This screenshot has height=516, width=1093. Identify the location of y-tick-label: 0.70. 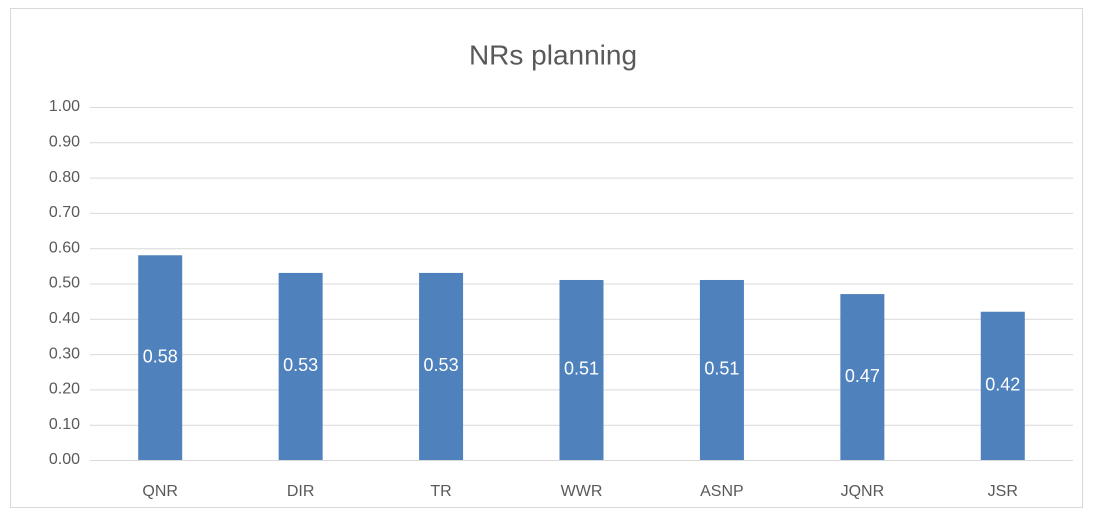
(64, 212).